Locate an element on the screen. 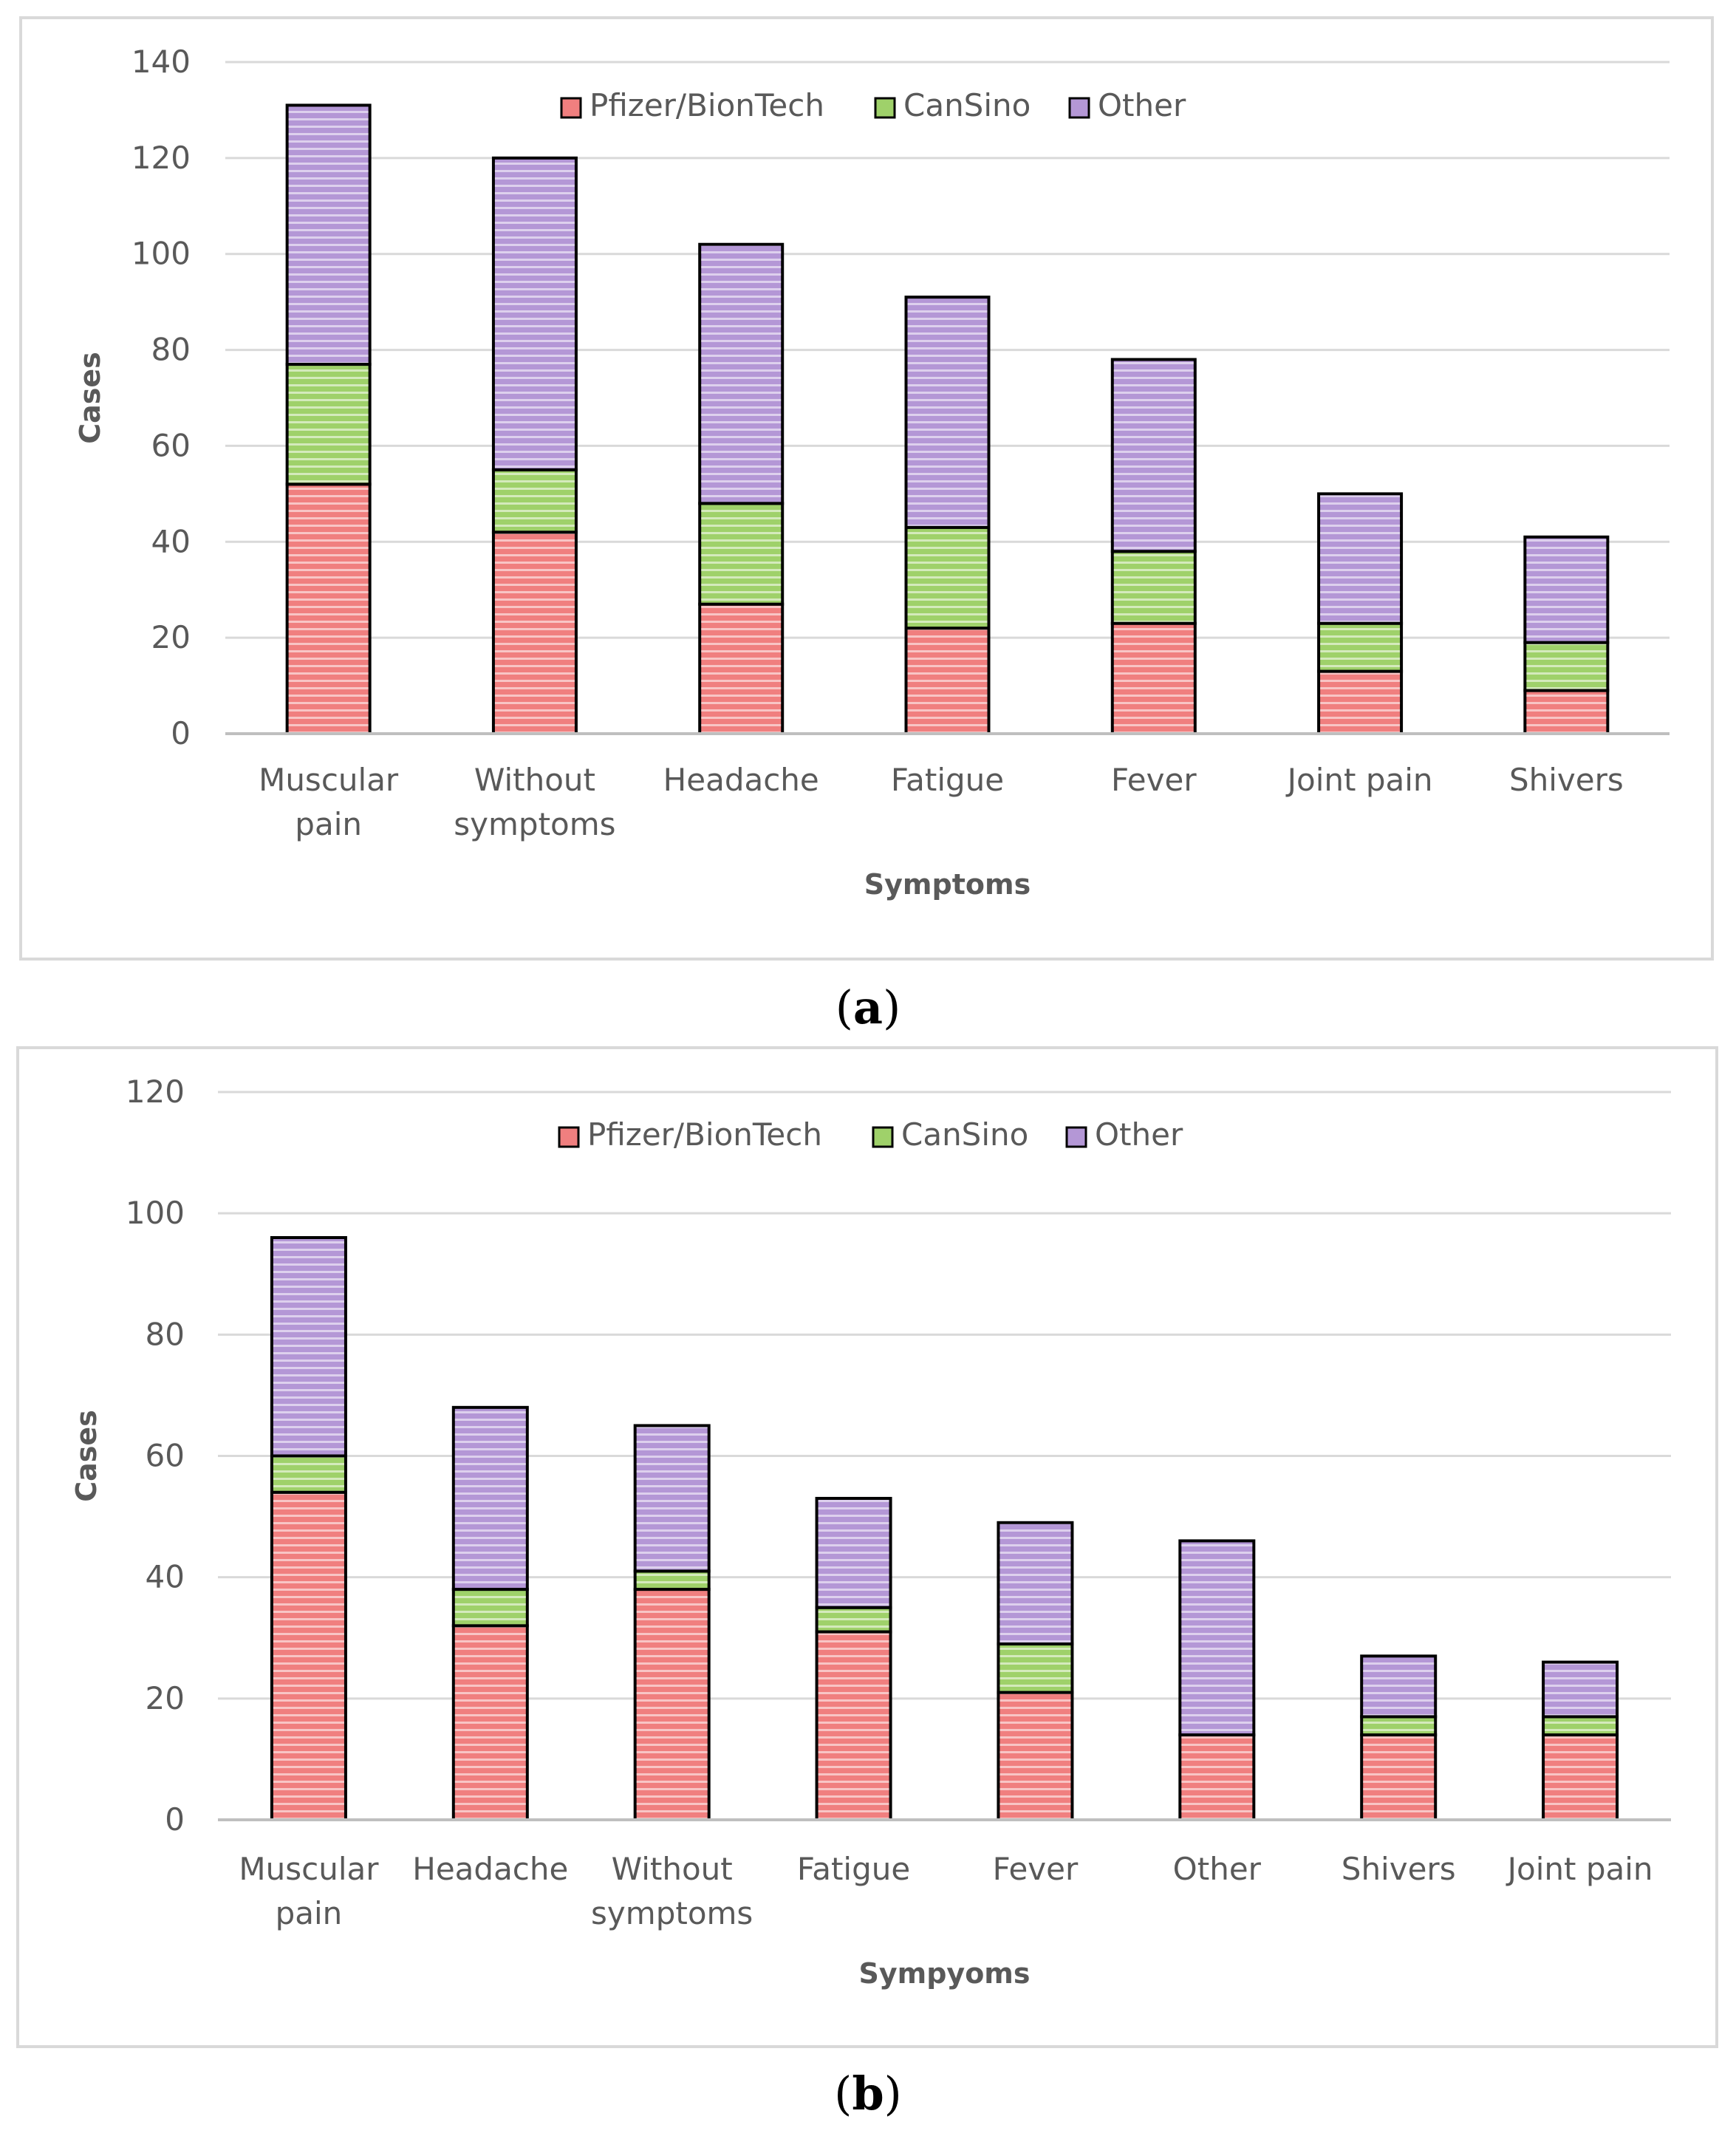  legend-label-a-other: Other is located at coordinates (1142, 105).